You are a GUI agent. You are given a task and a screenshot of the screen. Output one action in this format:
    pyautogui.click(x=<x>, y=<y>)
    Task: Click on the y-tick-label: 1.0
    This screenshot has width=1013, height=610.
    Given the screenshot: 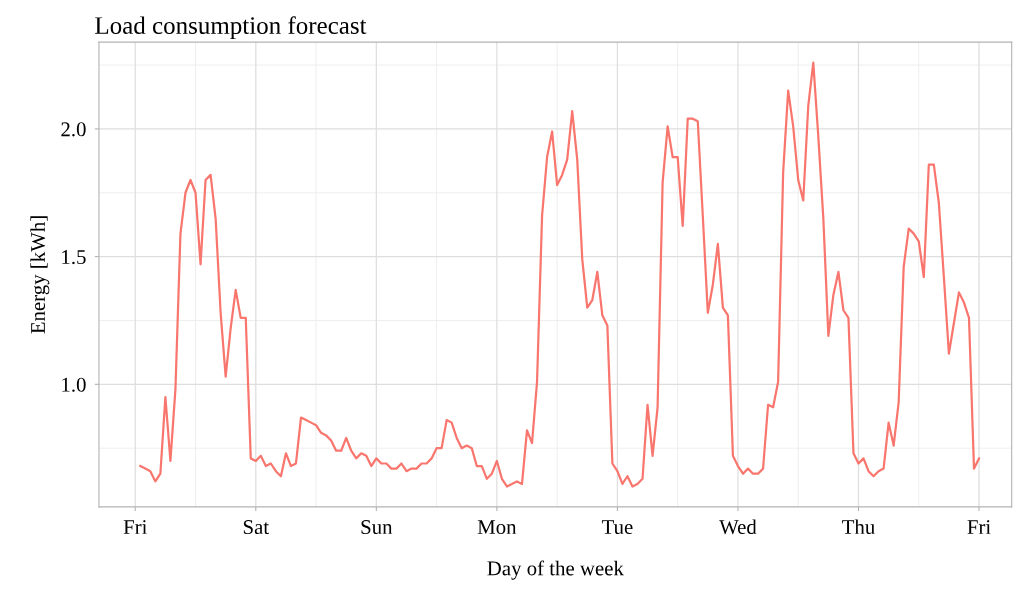 What is the action you would take?
    pyautogui.click(x=74, y=384)
    